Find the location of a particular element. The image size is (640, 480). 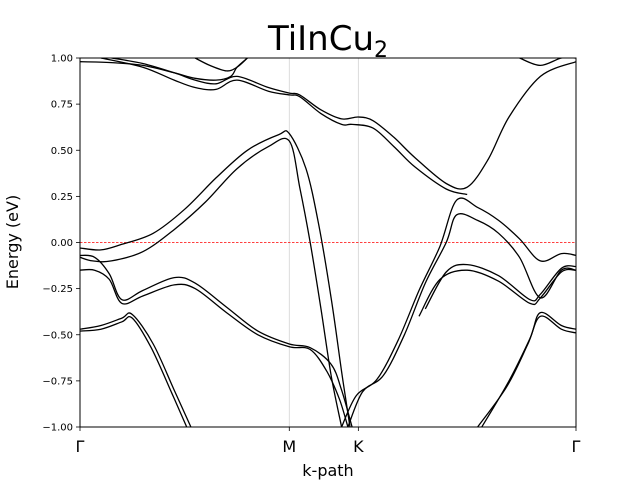

y-axis-label: Energy (eV) is located at coordinates (12, 242).